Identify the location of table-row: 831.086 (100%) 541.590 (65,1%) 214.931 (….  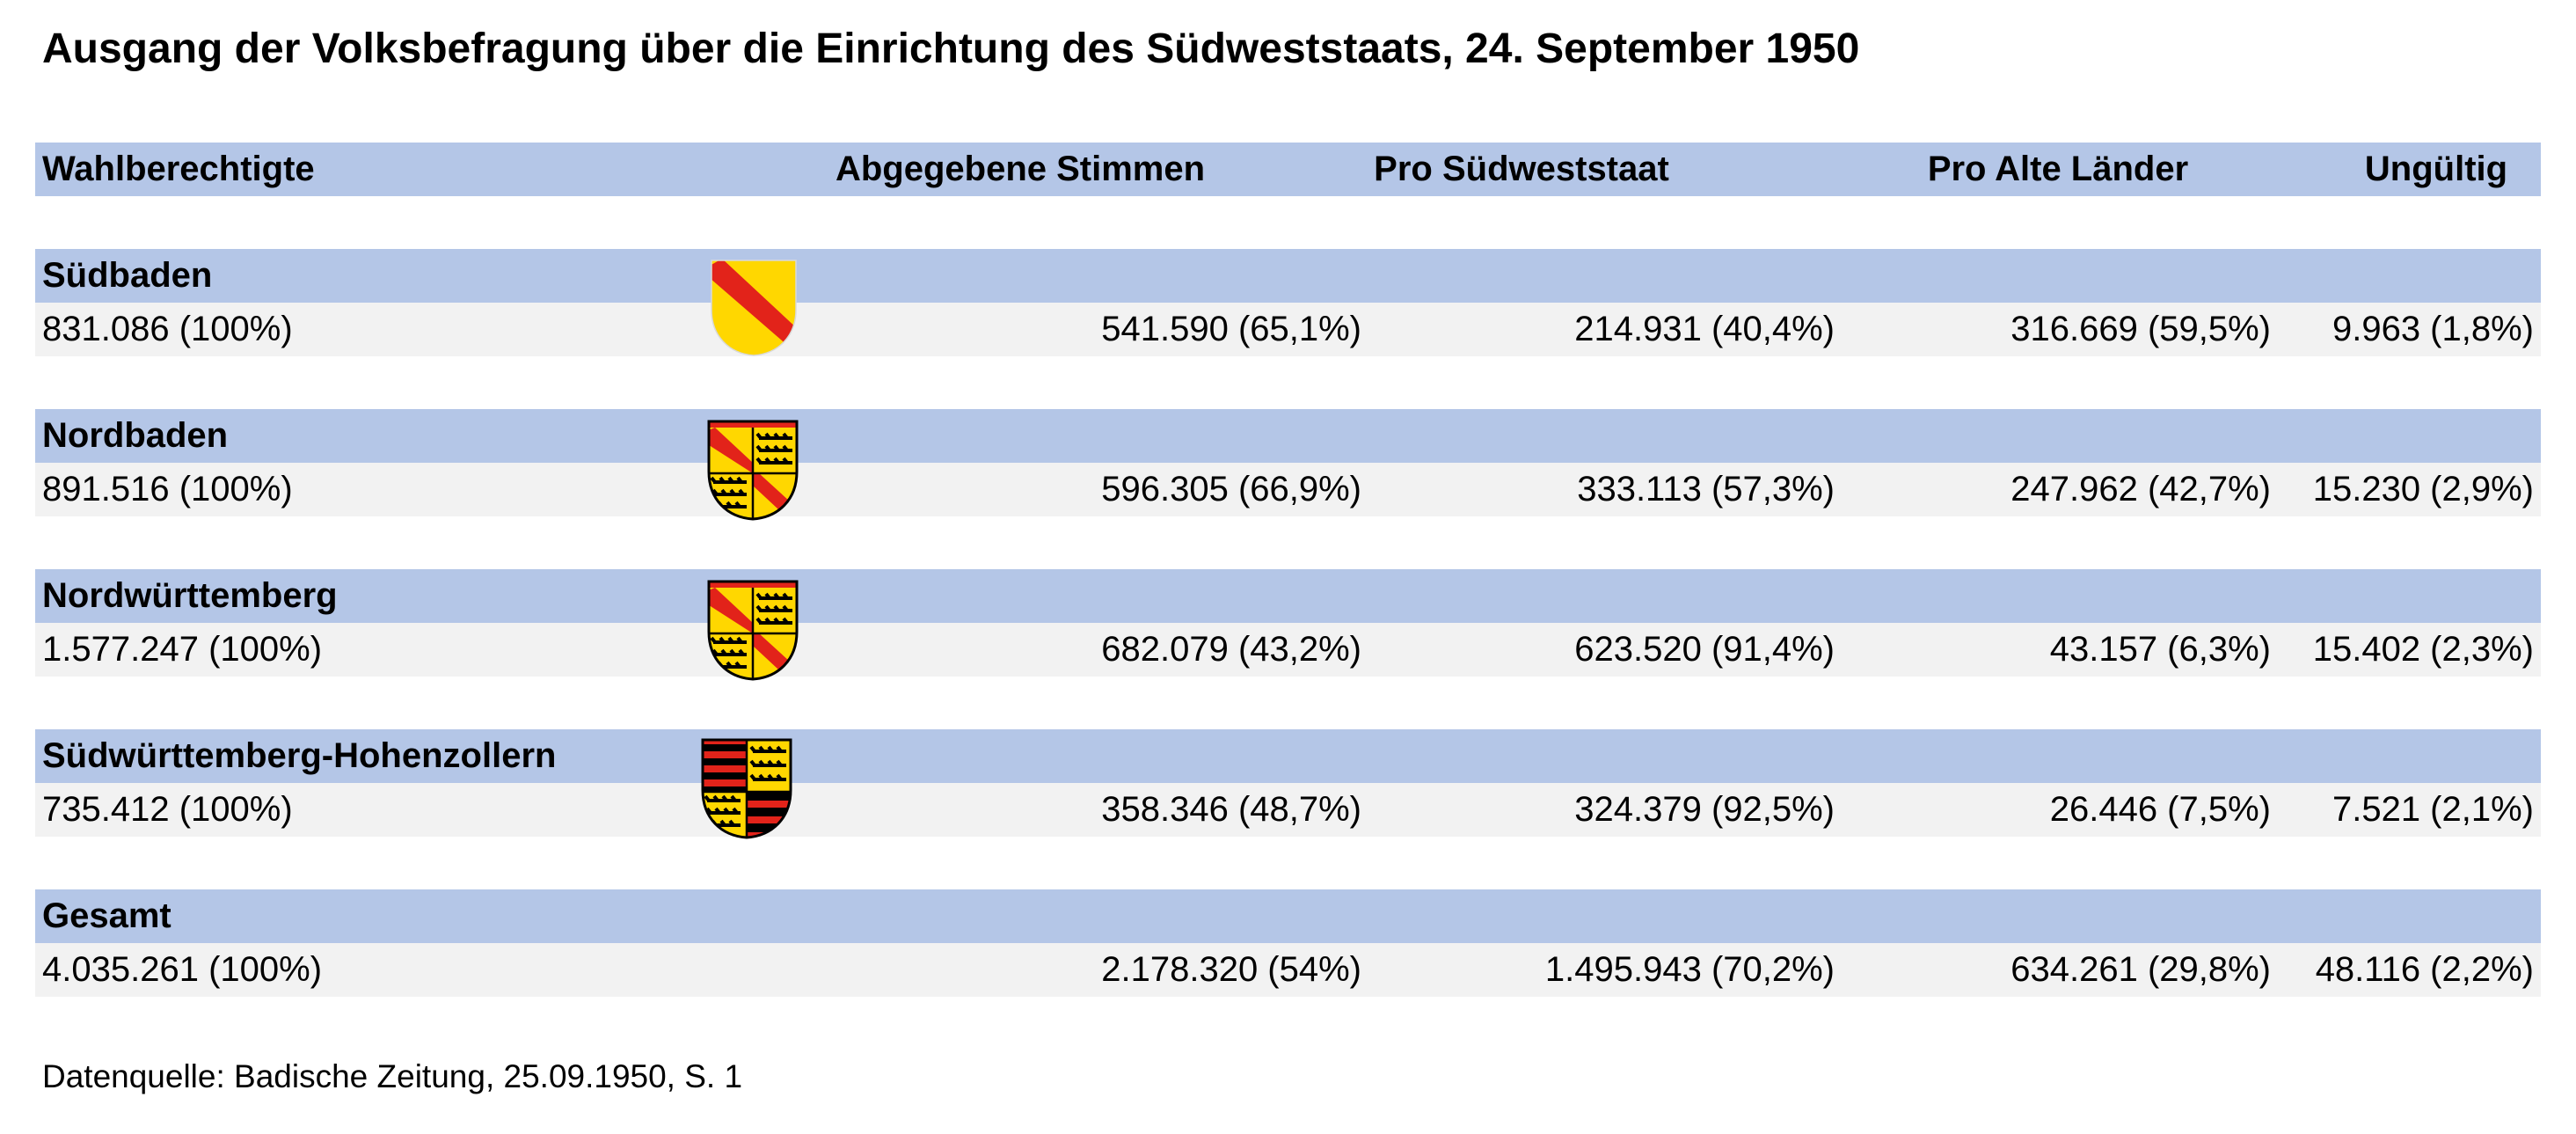
(1288, 329).